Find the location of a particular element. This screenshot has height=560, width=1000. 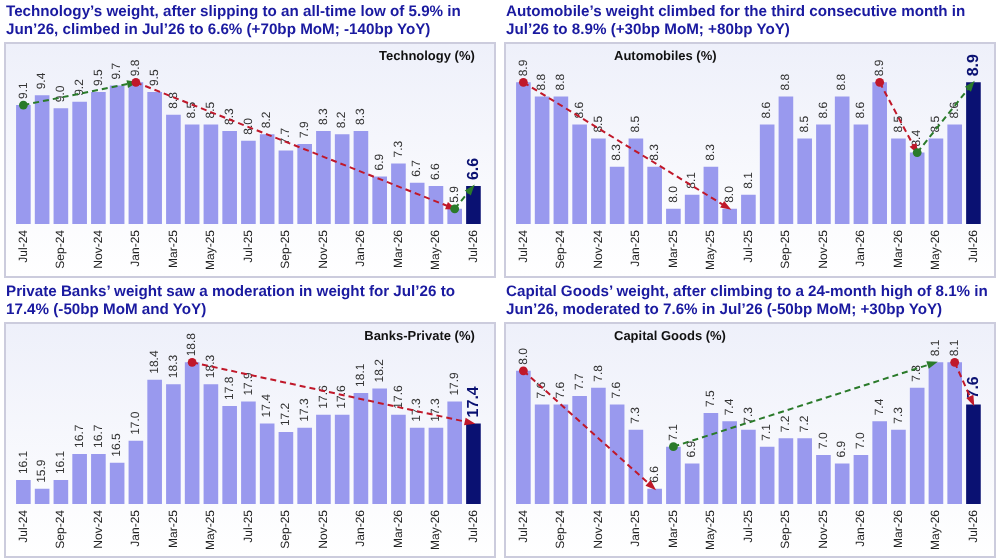

data-label: 8.9 is located at coordinates (972, 65).